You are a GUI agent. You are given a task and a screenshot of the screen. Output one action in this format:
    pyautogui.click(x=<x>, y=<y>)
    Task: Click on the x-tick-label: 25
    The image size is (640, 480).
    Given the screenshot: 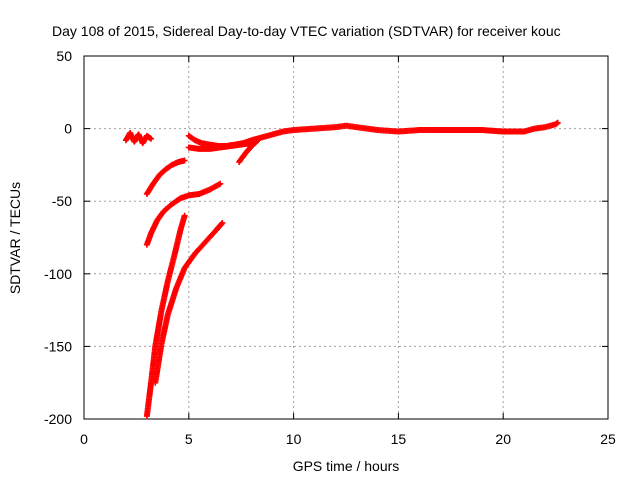 What is the action you would take?
    pyautogui.click(x=608, y=439)
    